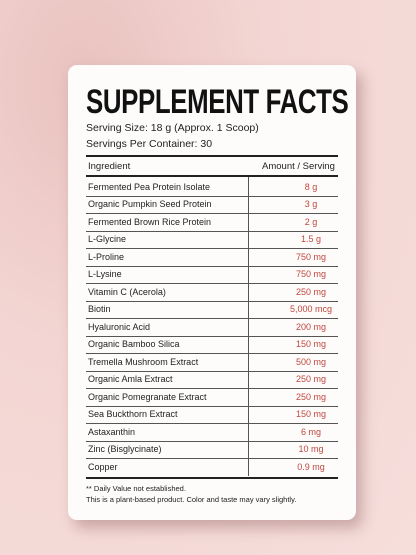 The image size is (416, 555). What do you see at coordinates (217, 102) in the screenshot?
I see `title: SUPPLEMENT FACTS` at bounding box center [217, 102].